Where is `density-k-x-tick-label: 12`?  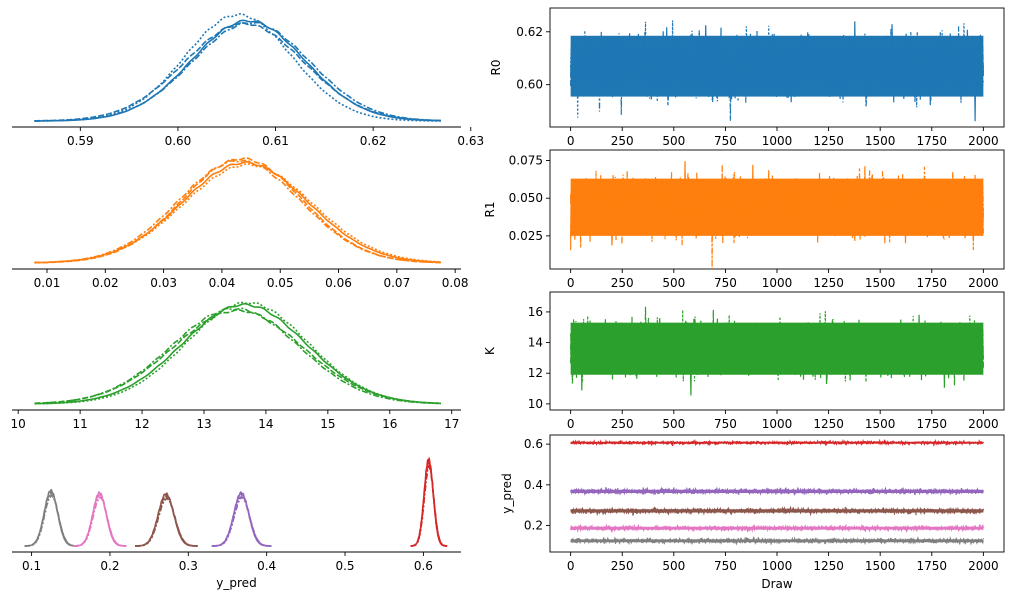 density-k-x-tick-label: 12 is located at coordinates (141, 424).